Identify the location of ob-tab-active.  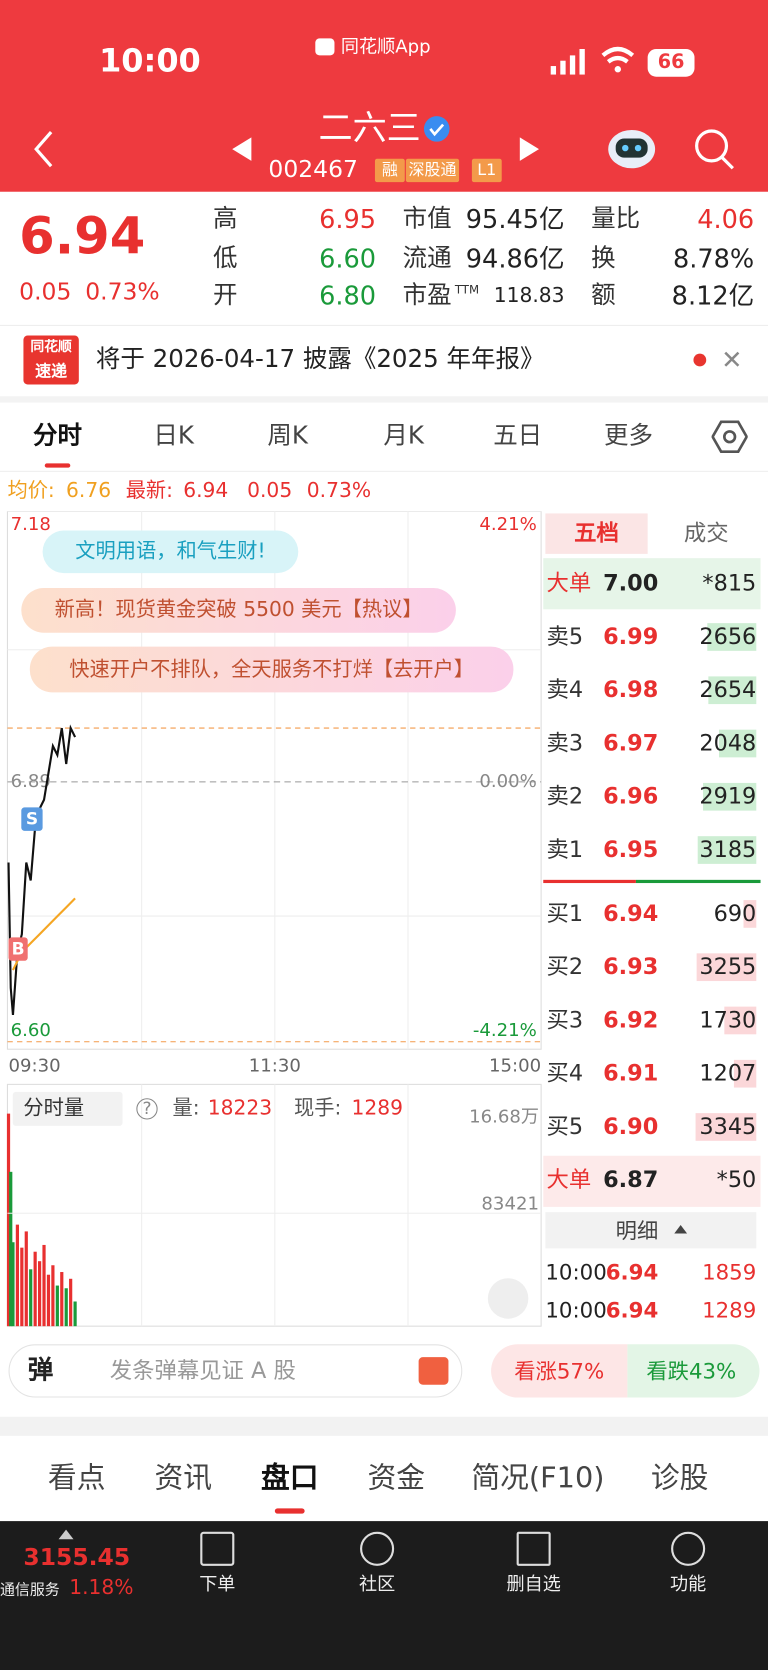
(596, 533).